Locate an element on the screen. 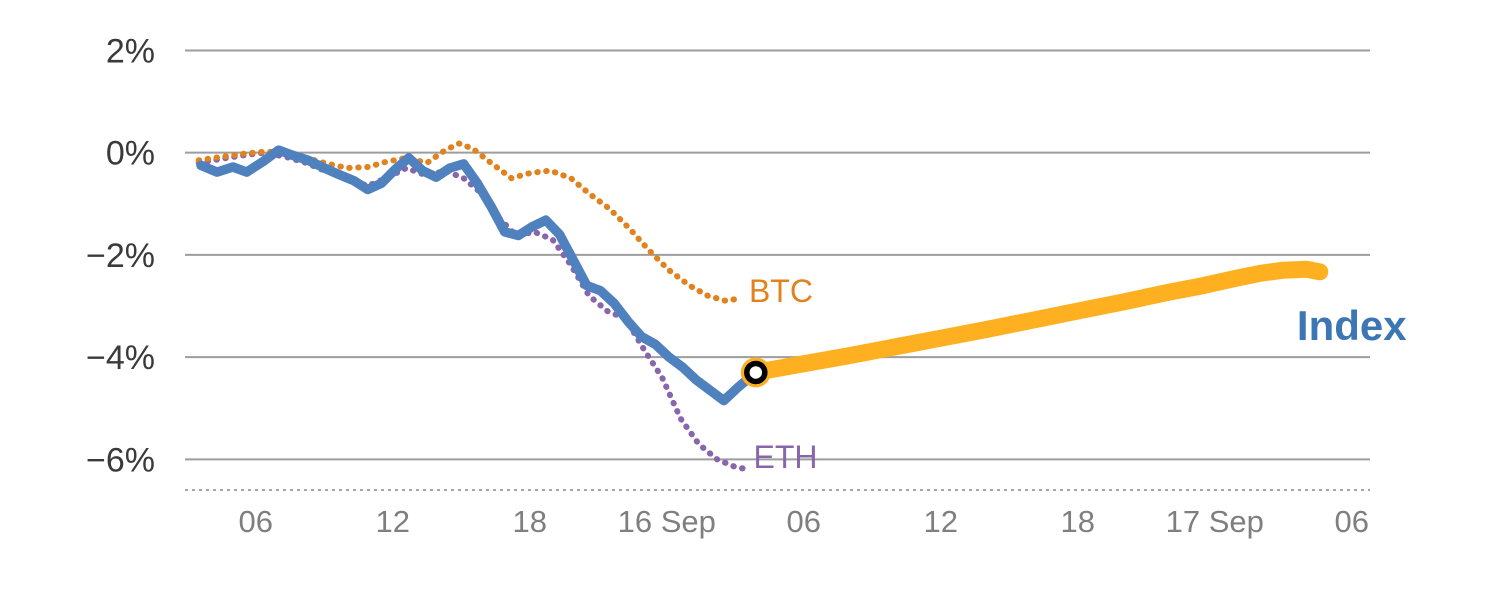 The width and height of the screenshot is (1500, 600). x-axis-tick-label: 16 Sep is located at coordinates (667, 521).